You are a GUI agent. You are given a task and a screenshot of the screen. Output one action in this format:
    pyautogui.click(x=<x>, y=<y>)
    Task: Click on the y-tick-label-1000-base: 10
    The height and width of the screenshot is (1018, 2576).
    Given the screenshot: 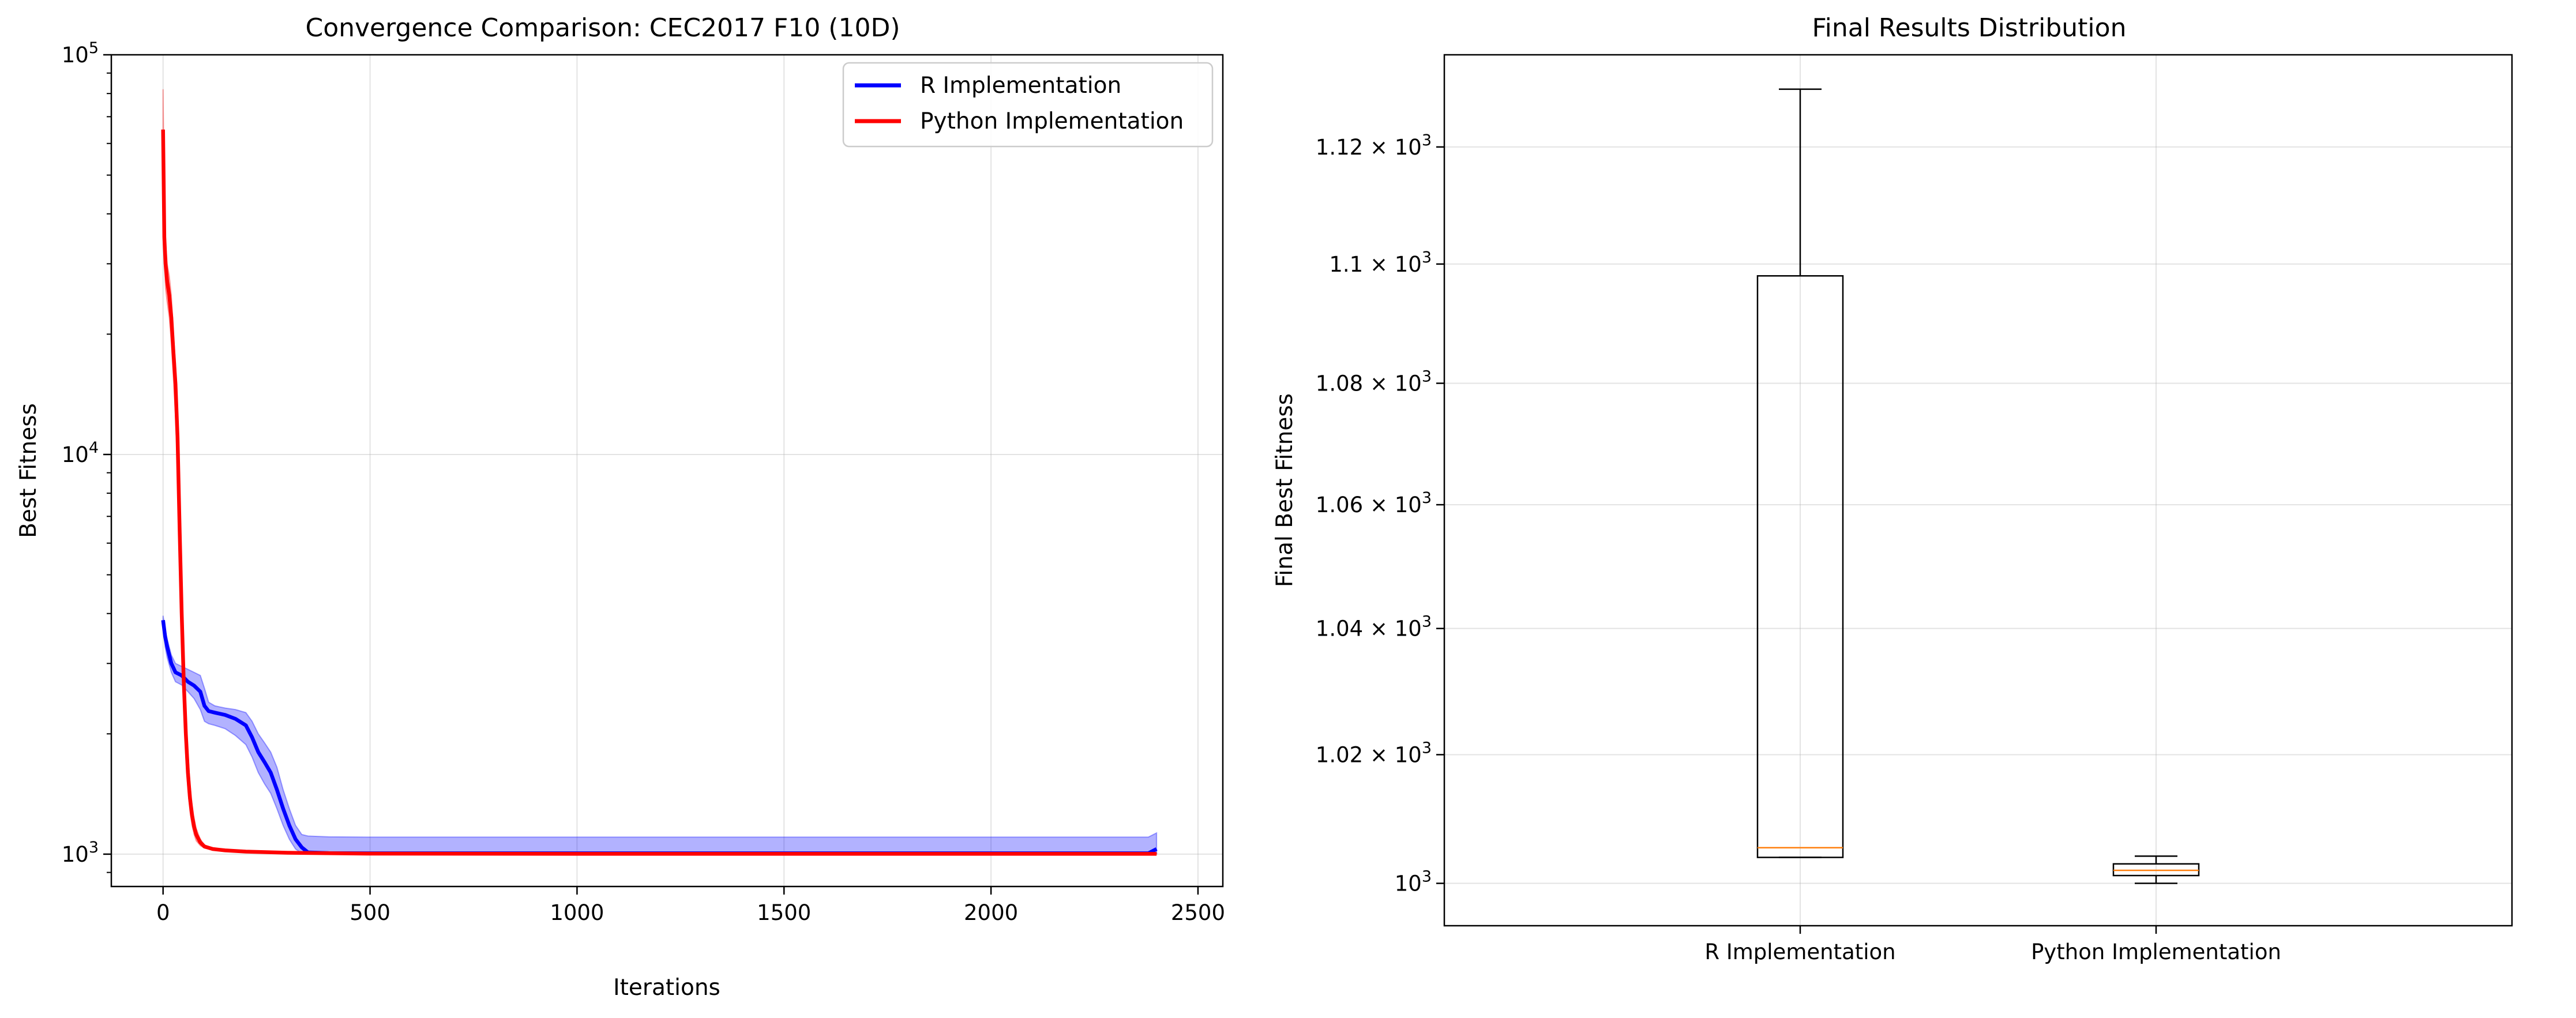 What is the action you would take?
    pyautogui.click(x=75, y=854)
    